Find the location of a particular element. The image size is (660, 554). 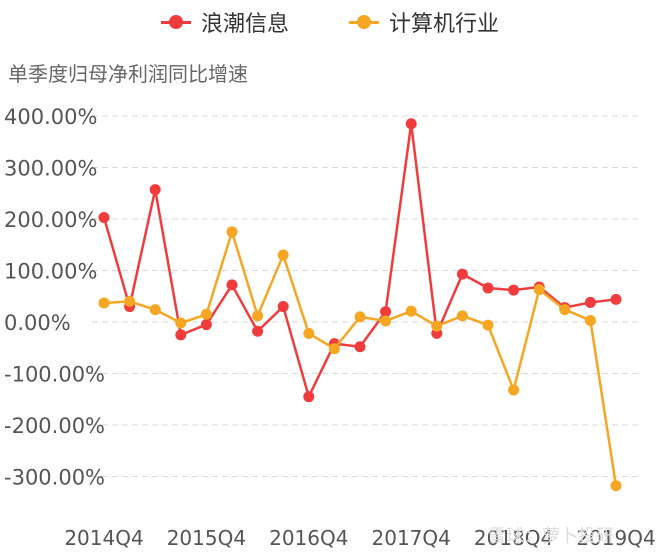

legend-item-series-2: 计算机行业 is located at coordinates (424, 22).